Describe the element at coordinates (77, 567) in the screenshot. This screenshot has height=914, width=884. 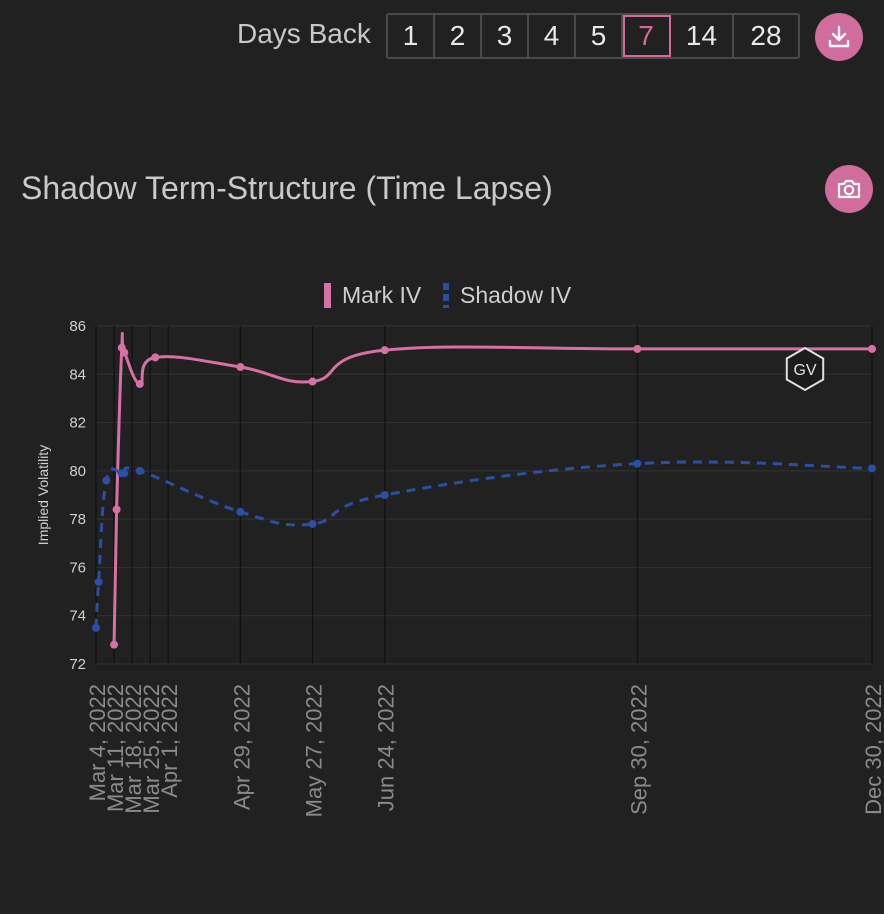
I see `y-tick-label: 76` at that location.